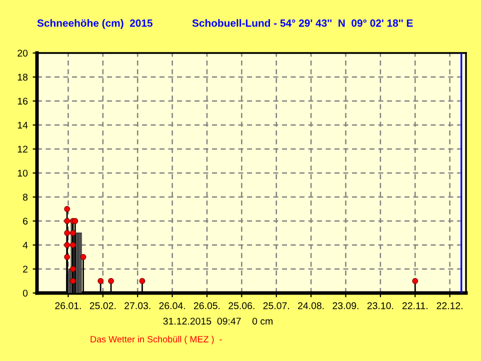  I want to click on text: 31.12.2015 09:47 0 cm, so click(217, 321).